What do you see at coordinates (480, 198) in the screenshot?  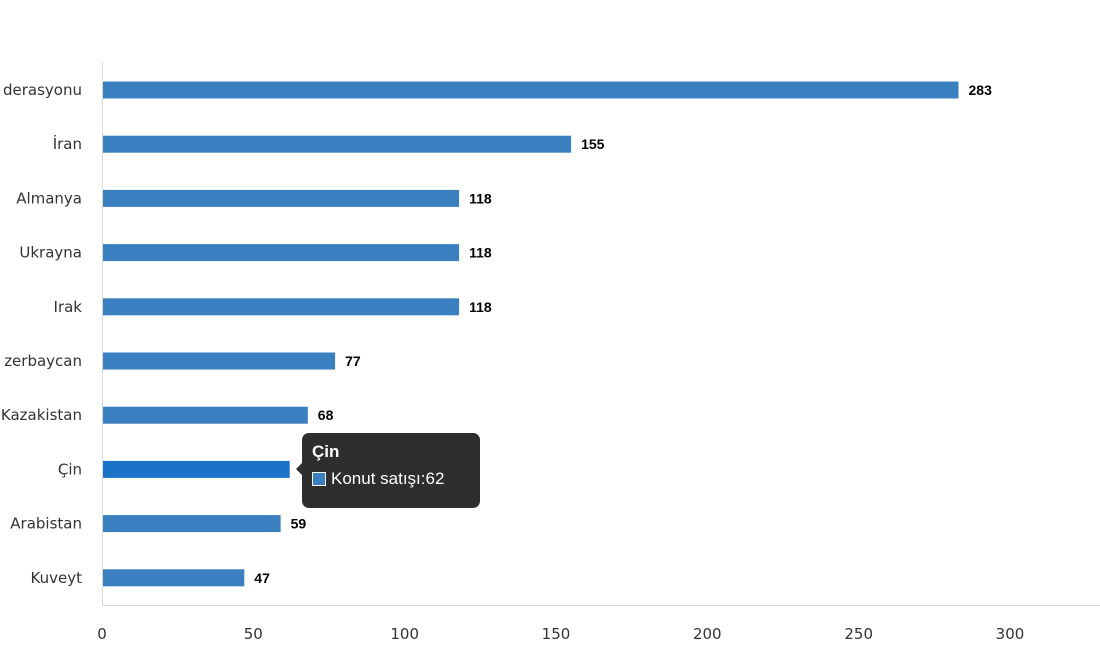 I see `data-label-2: 118` at bounding box center [480, 198].